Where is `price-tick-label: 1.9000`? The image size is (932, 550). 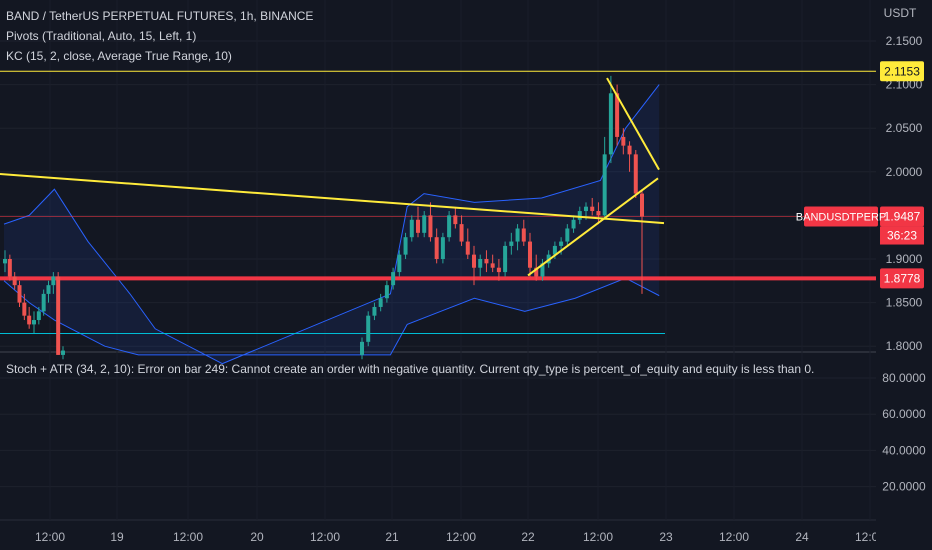
price-tick-label: 1.9000 is located at coordinates (904, 259).